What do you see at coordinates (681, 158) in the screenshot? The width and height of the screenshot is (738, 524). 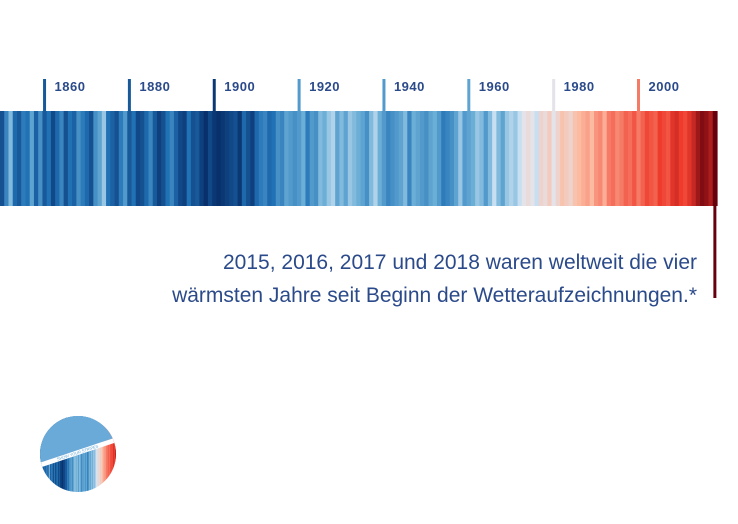 I see `stripe-2010` at bounding box center [681, 158].